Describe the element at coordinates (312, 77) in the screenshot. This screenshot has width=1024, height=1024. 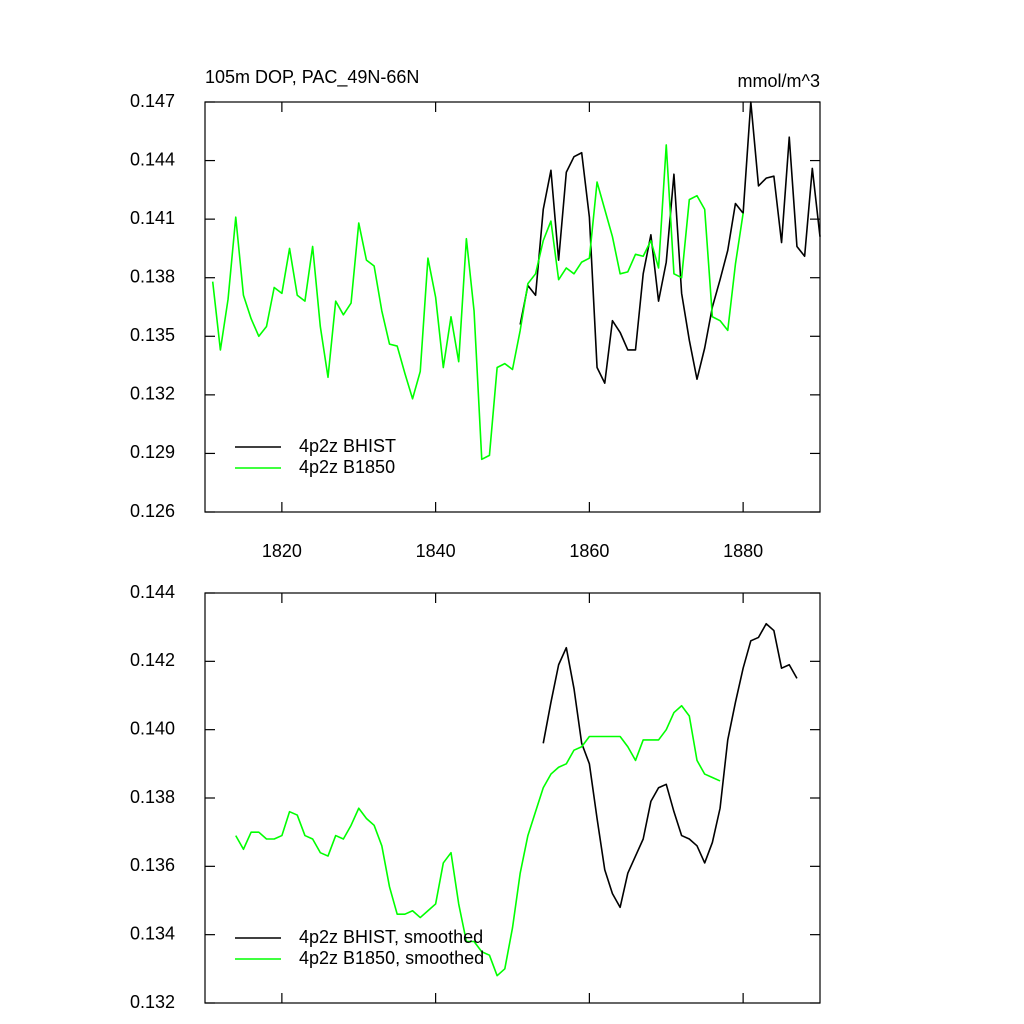
I see `chart-title: 105m DOP, PAC_49N-66N` at that location.